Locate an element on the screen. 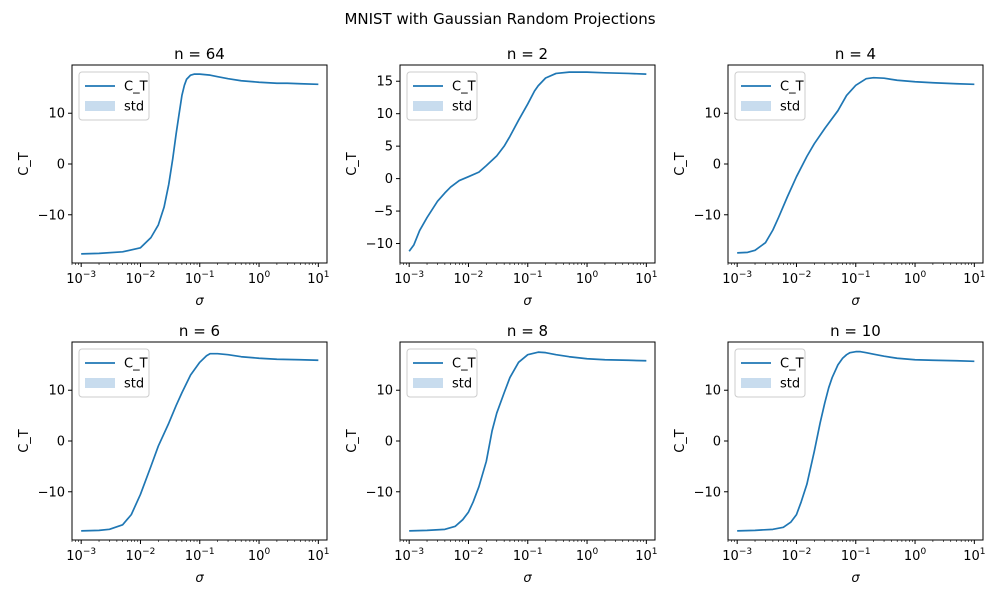  subplot-title: n = 64 is located at coordinates (199, 54).